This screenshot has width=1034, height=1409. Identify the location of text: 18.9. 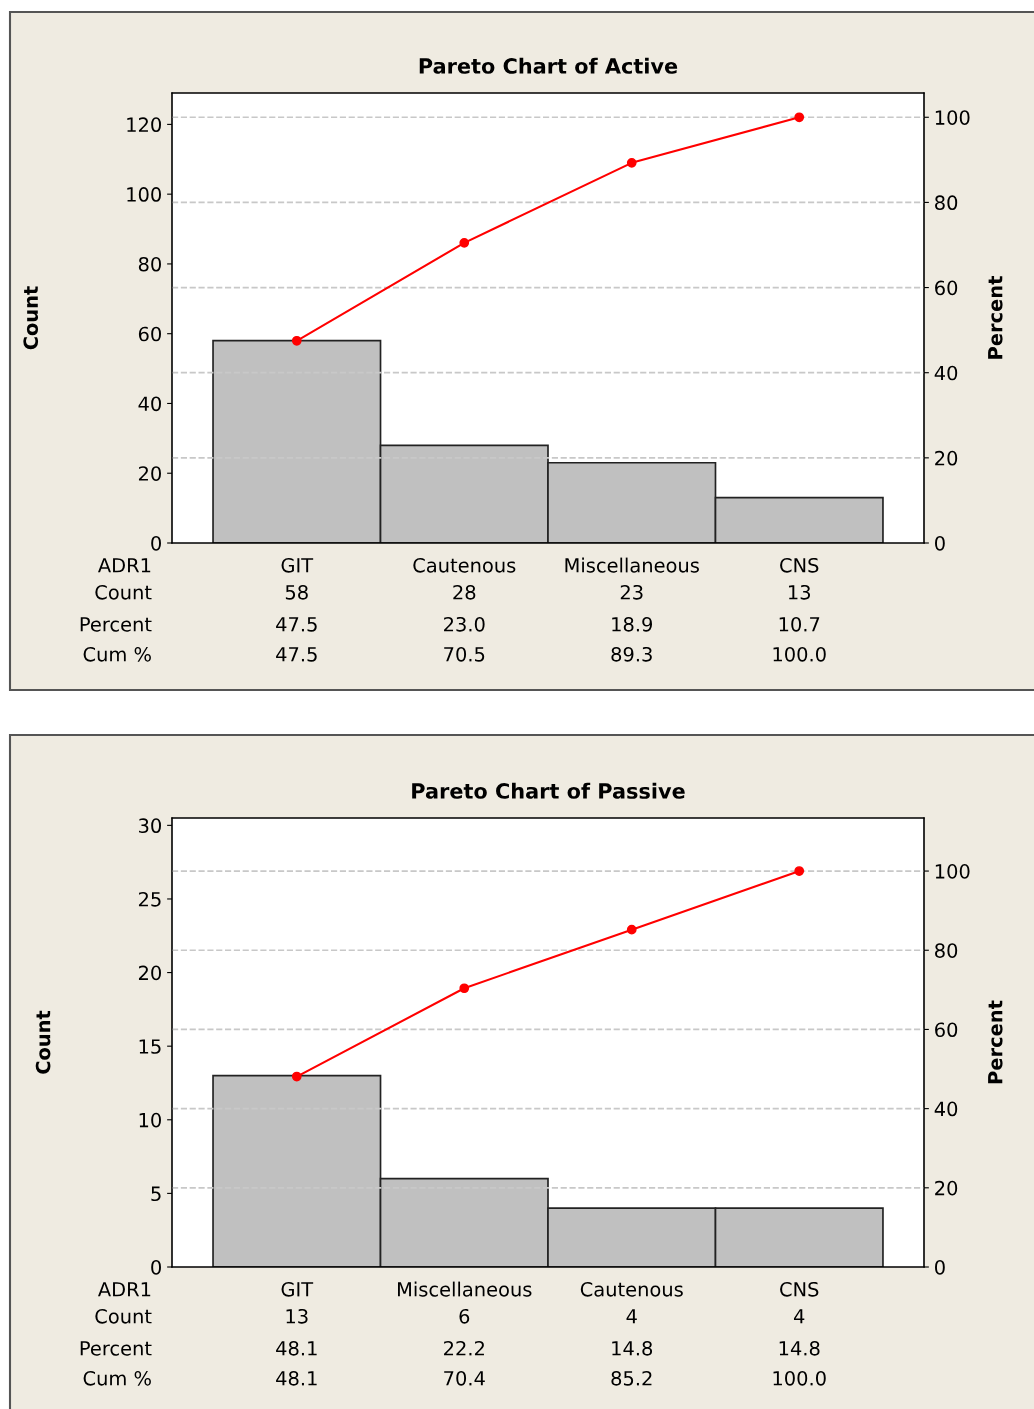
(632, 624).